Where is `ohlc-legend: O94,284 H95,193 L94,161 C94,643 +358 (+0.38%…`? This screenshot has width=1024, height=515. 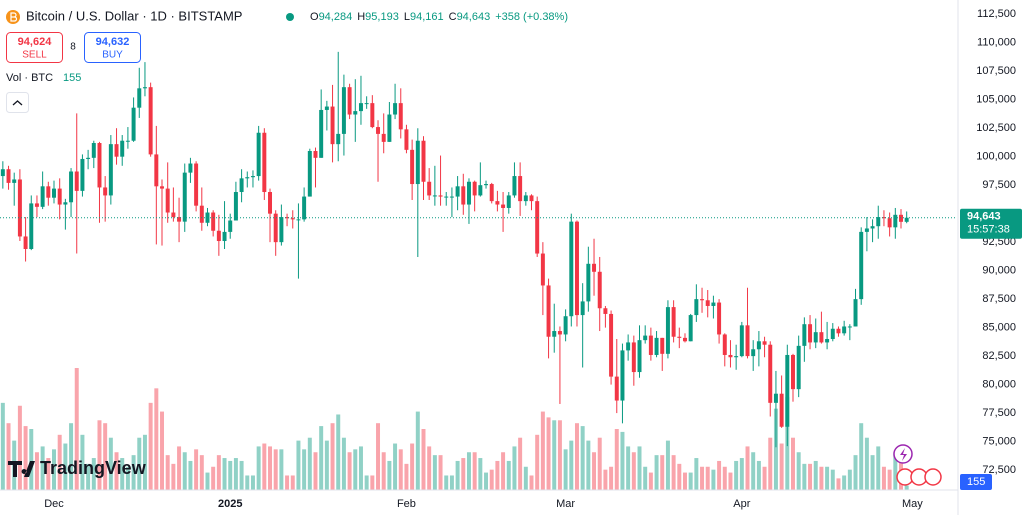 ohlc-legend: O94,284 H95,193 L94,161 C94,643 +358 (+0.38%… is located at coordinates (439, 17).